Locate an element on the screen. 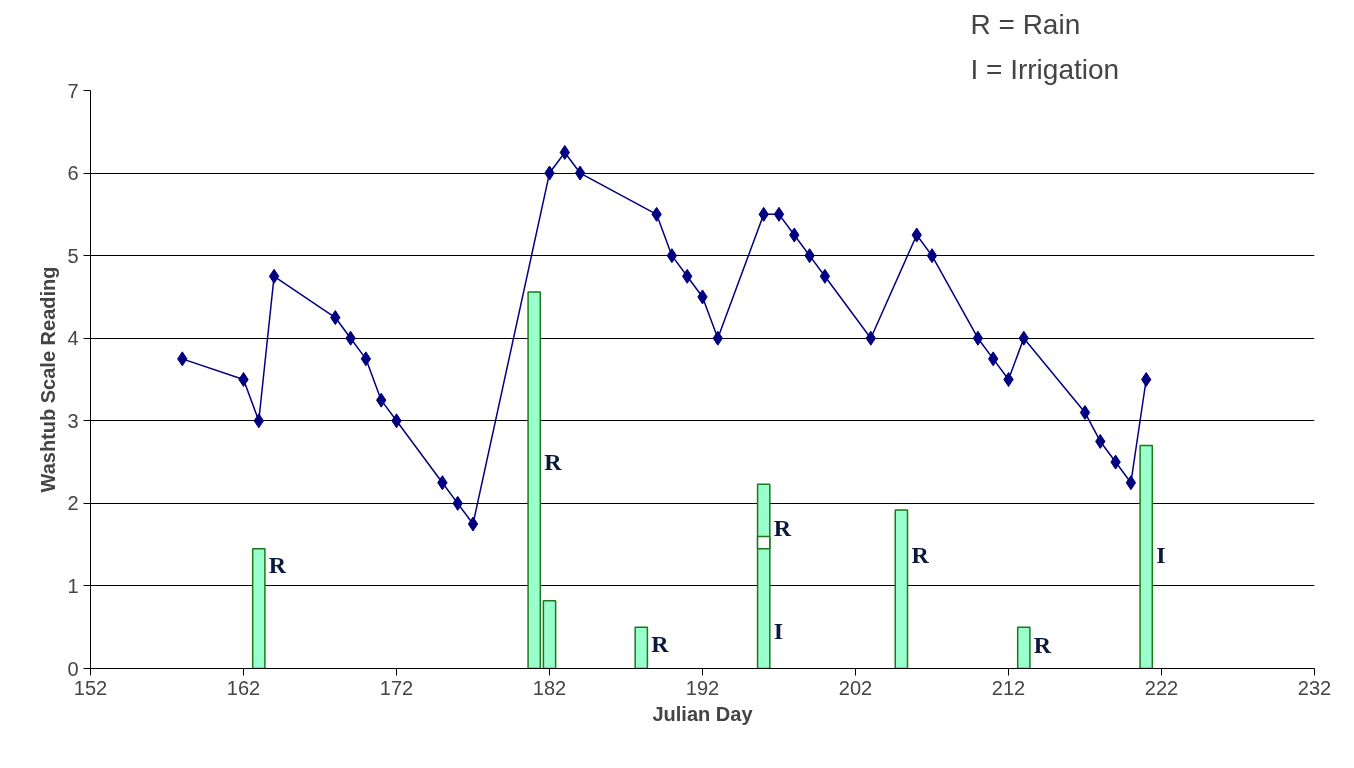 This screenshot has width=1354, height=768. y-tick-label: 3 is located at coordinates (73, 420).